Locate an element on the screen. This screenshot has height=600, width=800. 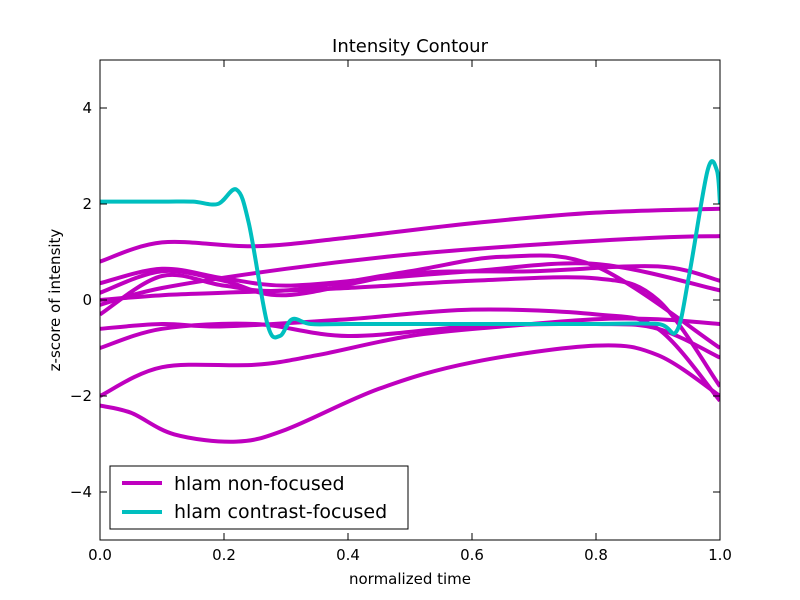
chart-title: Intensity Contour is located at coordinates (410, 46).